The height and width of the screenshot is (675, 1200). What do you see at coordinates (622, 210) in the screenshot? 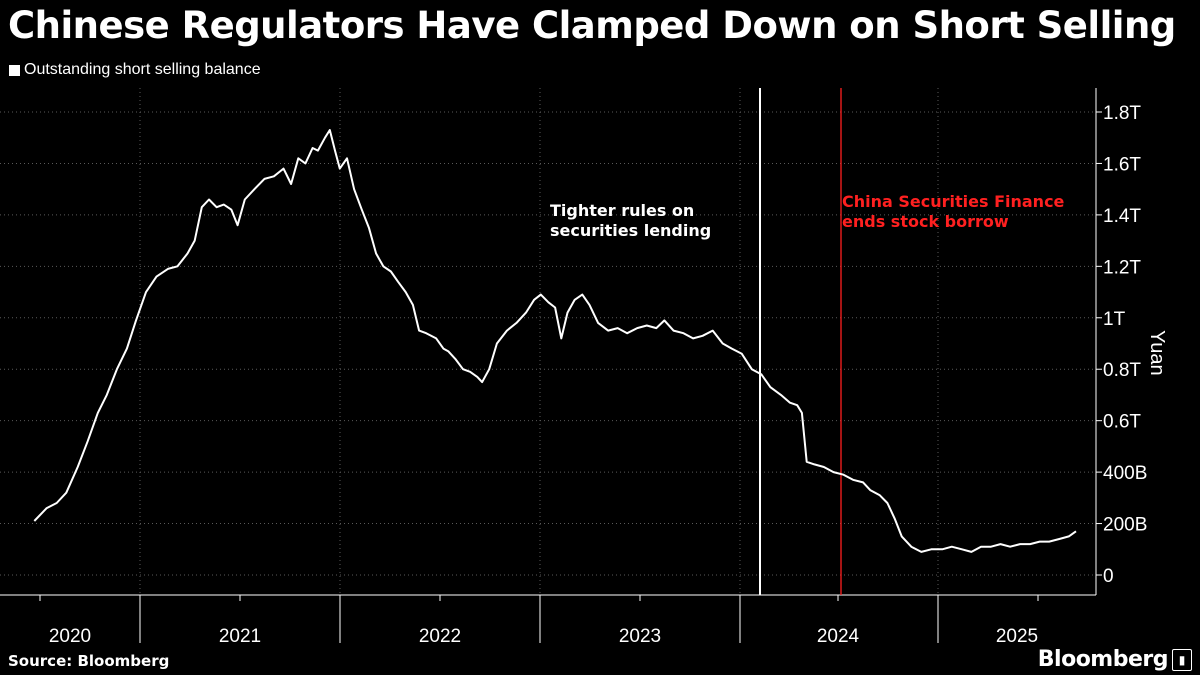
I see `annotation-line: Tighter rules on` at bounding box center [622, 210].